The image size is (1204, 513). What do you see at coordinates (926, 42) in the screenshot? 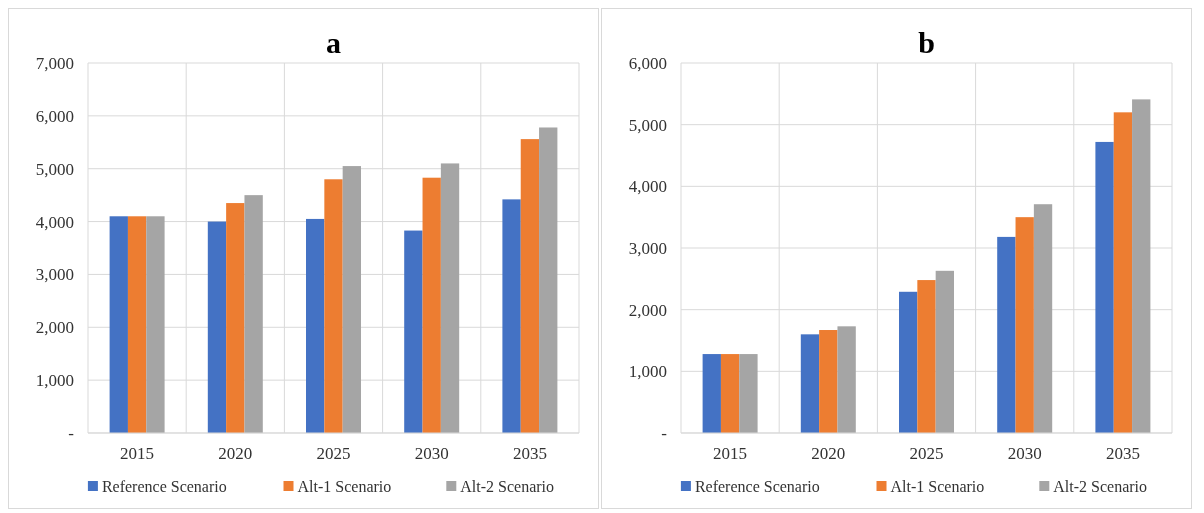
I see `chart-title: b` at bounding box center [926, 42].